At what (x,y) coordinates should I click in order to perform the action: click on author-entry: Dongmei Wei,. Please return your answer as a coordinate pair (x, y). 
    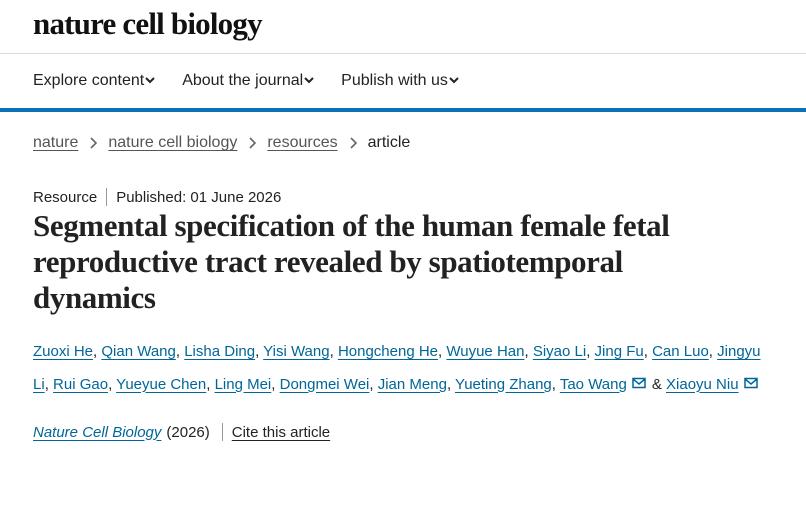
    Looking at the image, I should click on (327, 384).